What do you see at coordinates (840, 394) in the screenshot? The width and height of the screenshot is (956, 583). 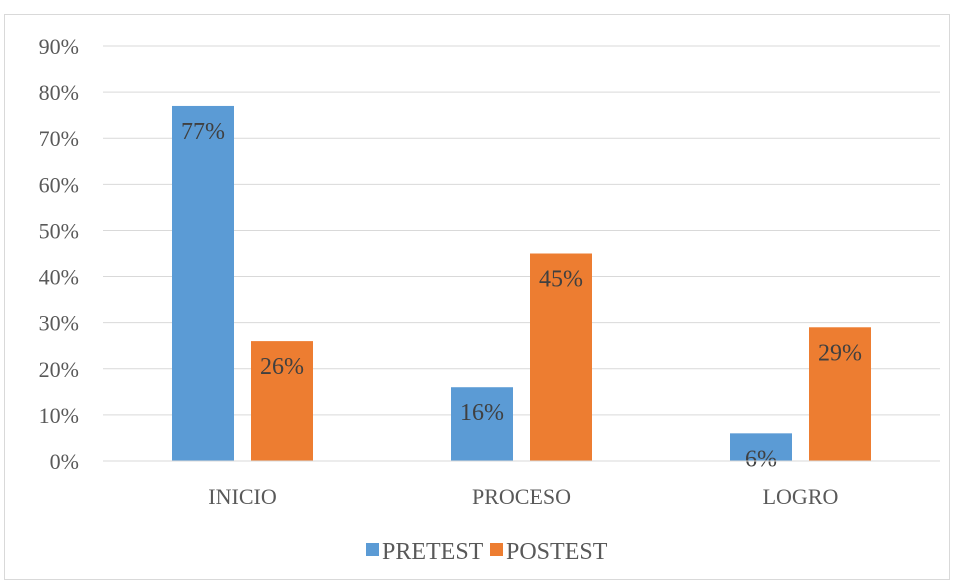 I see `bar-postest-logro` at bounding box center [840, 394].